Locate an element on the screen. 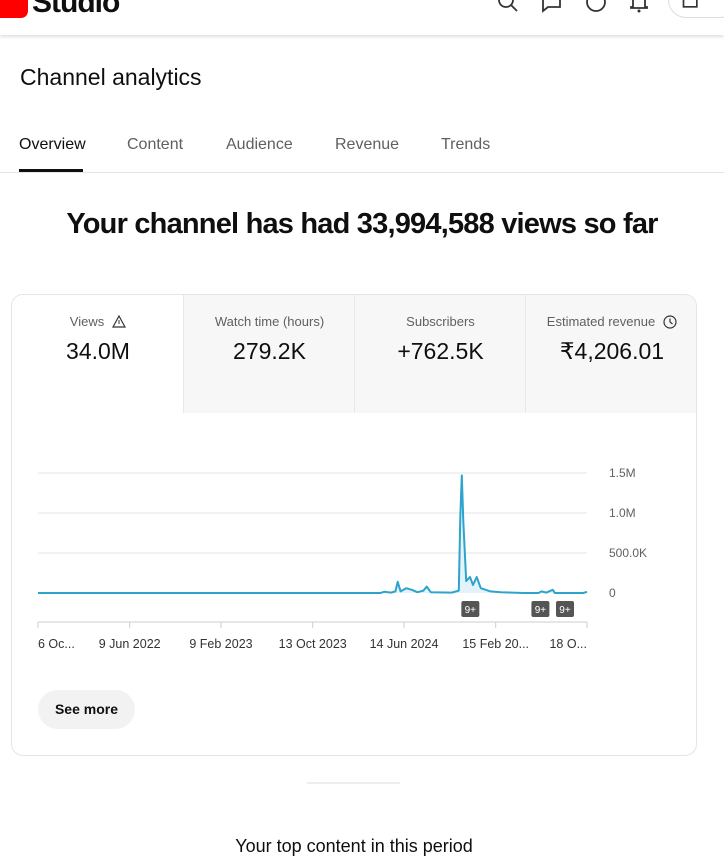 Image resolution: width=724 pixels, height=857 pixels. tab-trends: Trends is located at coordinates (466, 144).